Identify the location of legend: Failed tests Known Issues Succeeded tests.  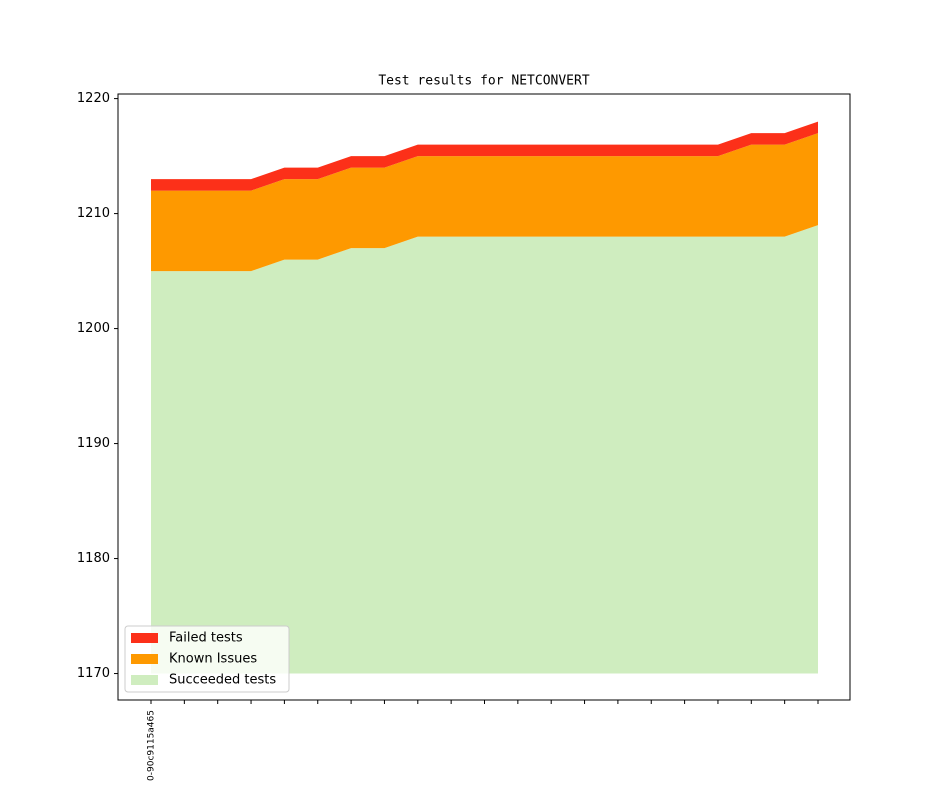
(207, 659).